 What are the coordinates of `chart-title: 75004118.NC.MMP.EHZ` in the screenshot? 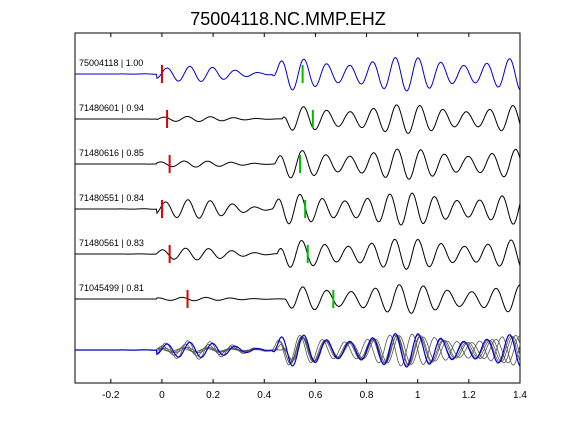 It's located at (287, 19).